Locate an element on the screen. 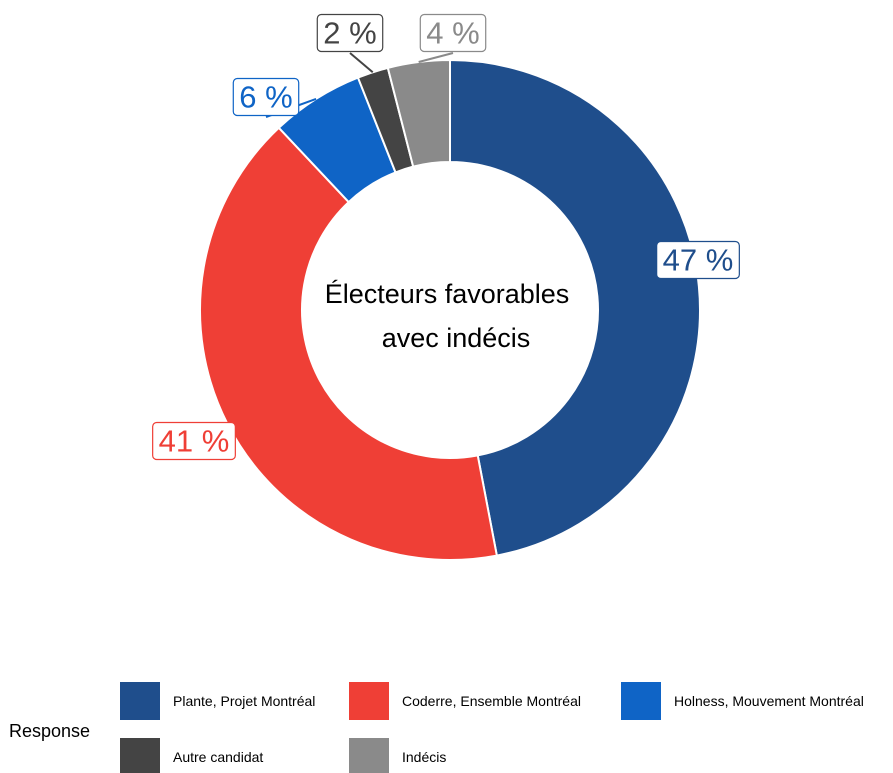  legend-item-coderre-ensemble-montreal: Coderre, Ensemble Montréal is located at coordinates (465, 701).